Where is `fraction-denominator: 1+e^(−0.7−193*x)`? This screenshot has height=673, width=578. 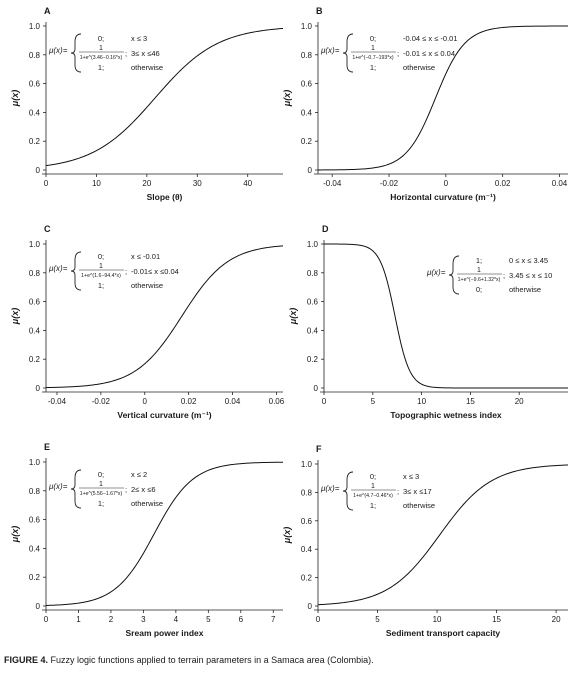
fraction-denominator: 1+e^(−0.7−193*x) is located at coordinates (372, 58).